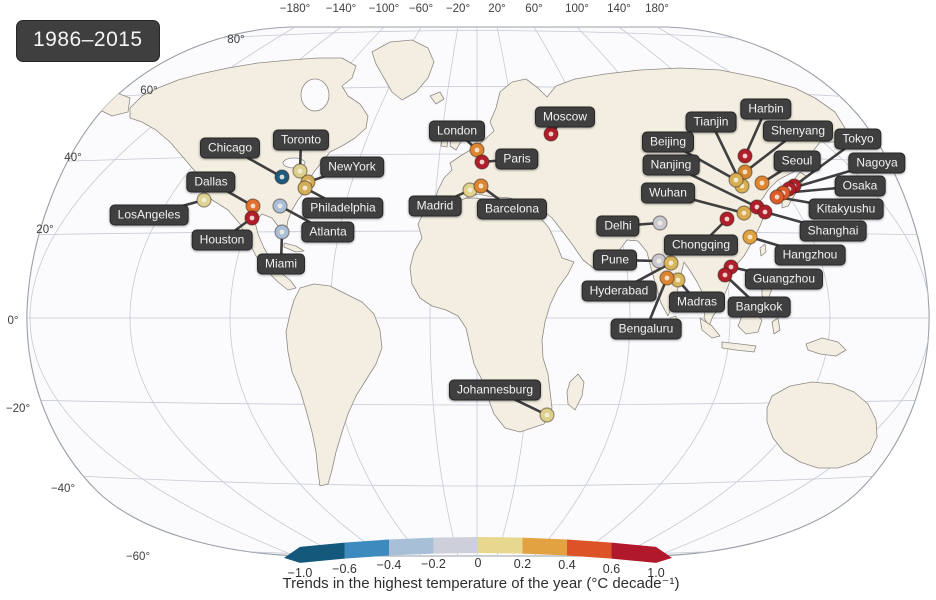 The image size is (936, 600). I want to click on city-label-kitakyushu: Kitakyushu, so click(846, 209).